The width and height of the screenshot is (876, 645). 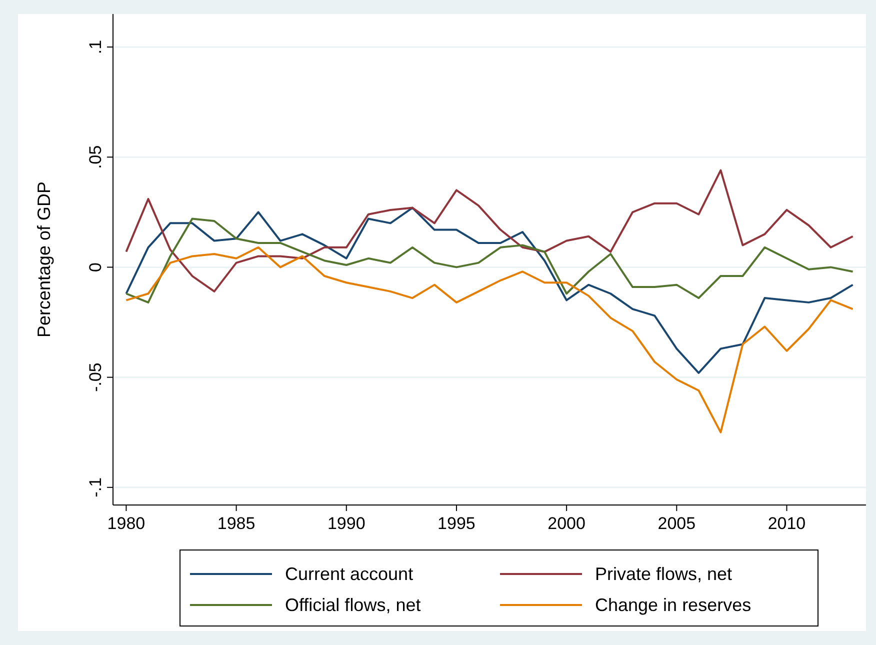 What do you see at coordinates (95, 377) in the screenshot?
I see `y-tick-label: -.05` at bounding box center [95, 377].